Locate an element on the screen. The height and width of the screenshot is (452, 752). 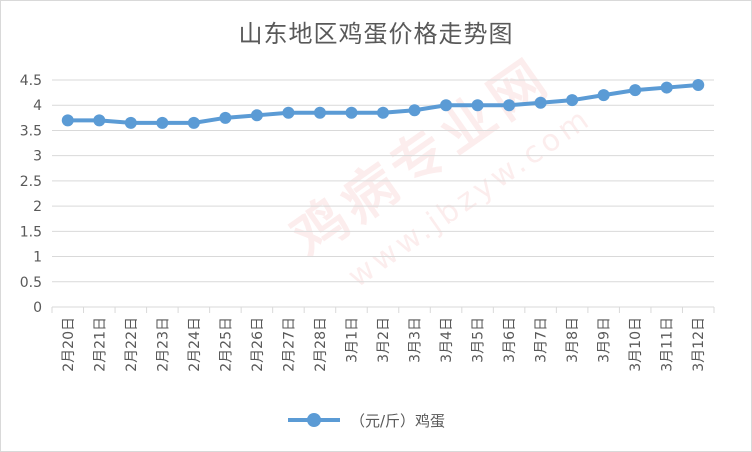
y-tick-label: 0 is located at coordinates (37, 308).